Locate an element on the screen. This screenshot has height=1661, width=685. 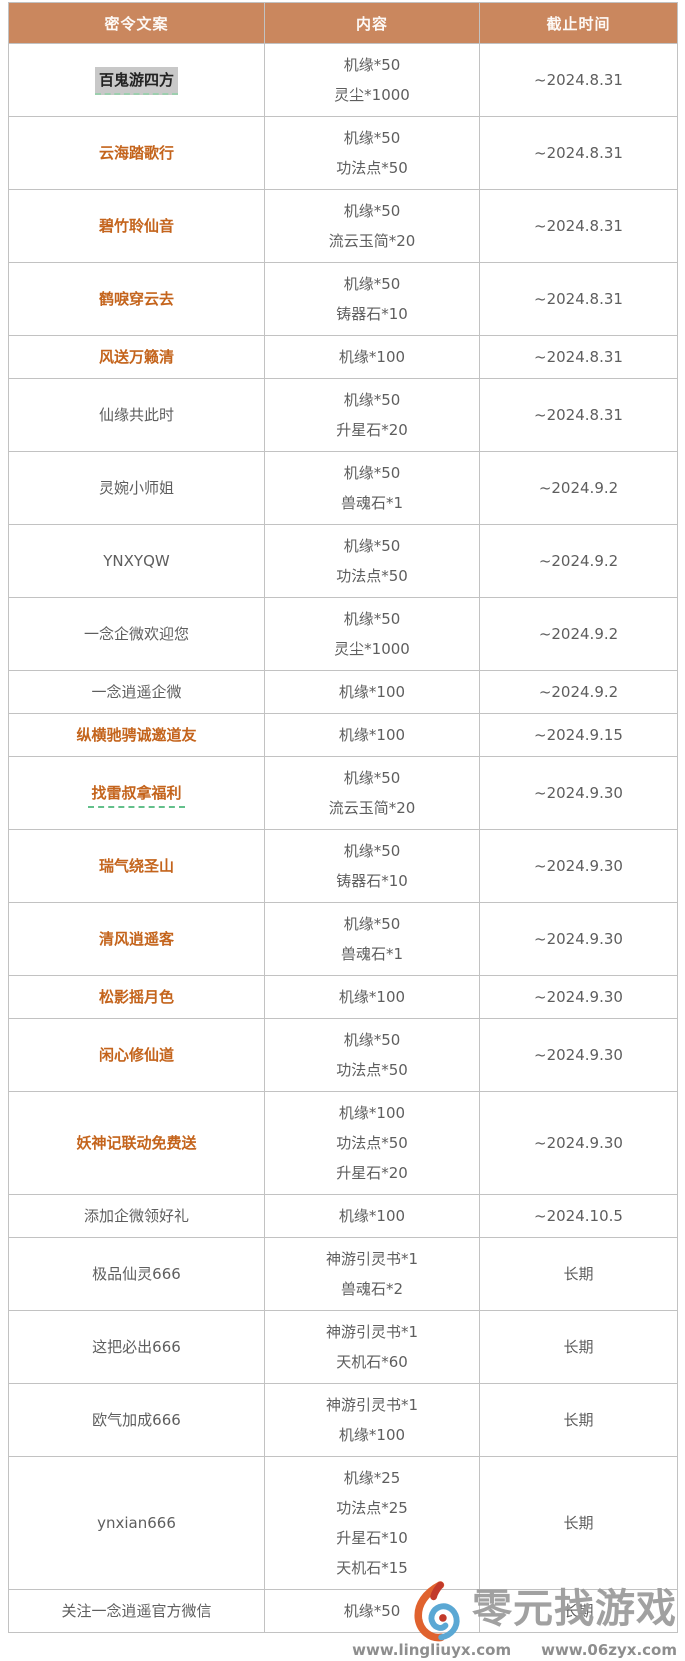
table-row: 纵横驰骋诚邀道友 机缘*100 ~2024.9.15 is located at coordinates (343, 735).